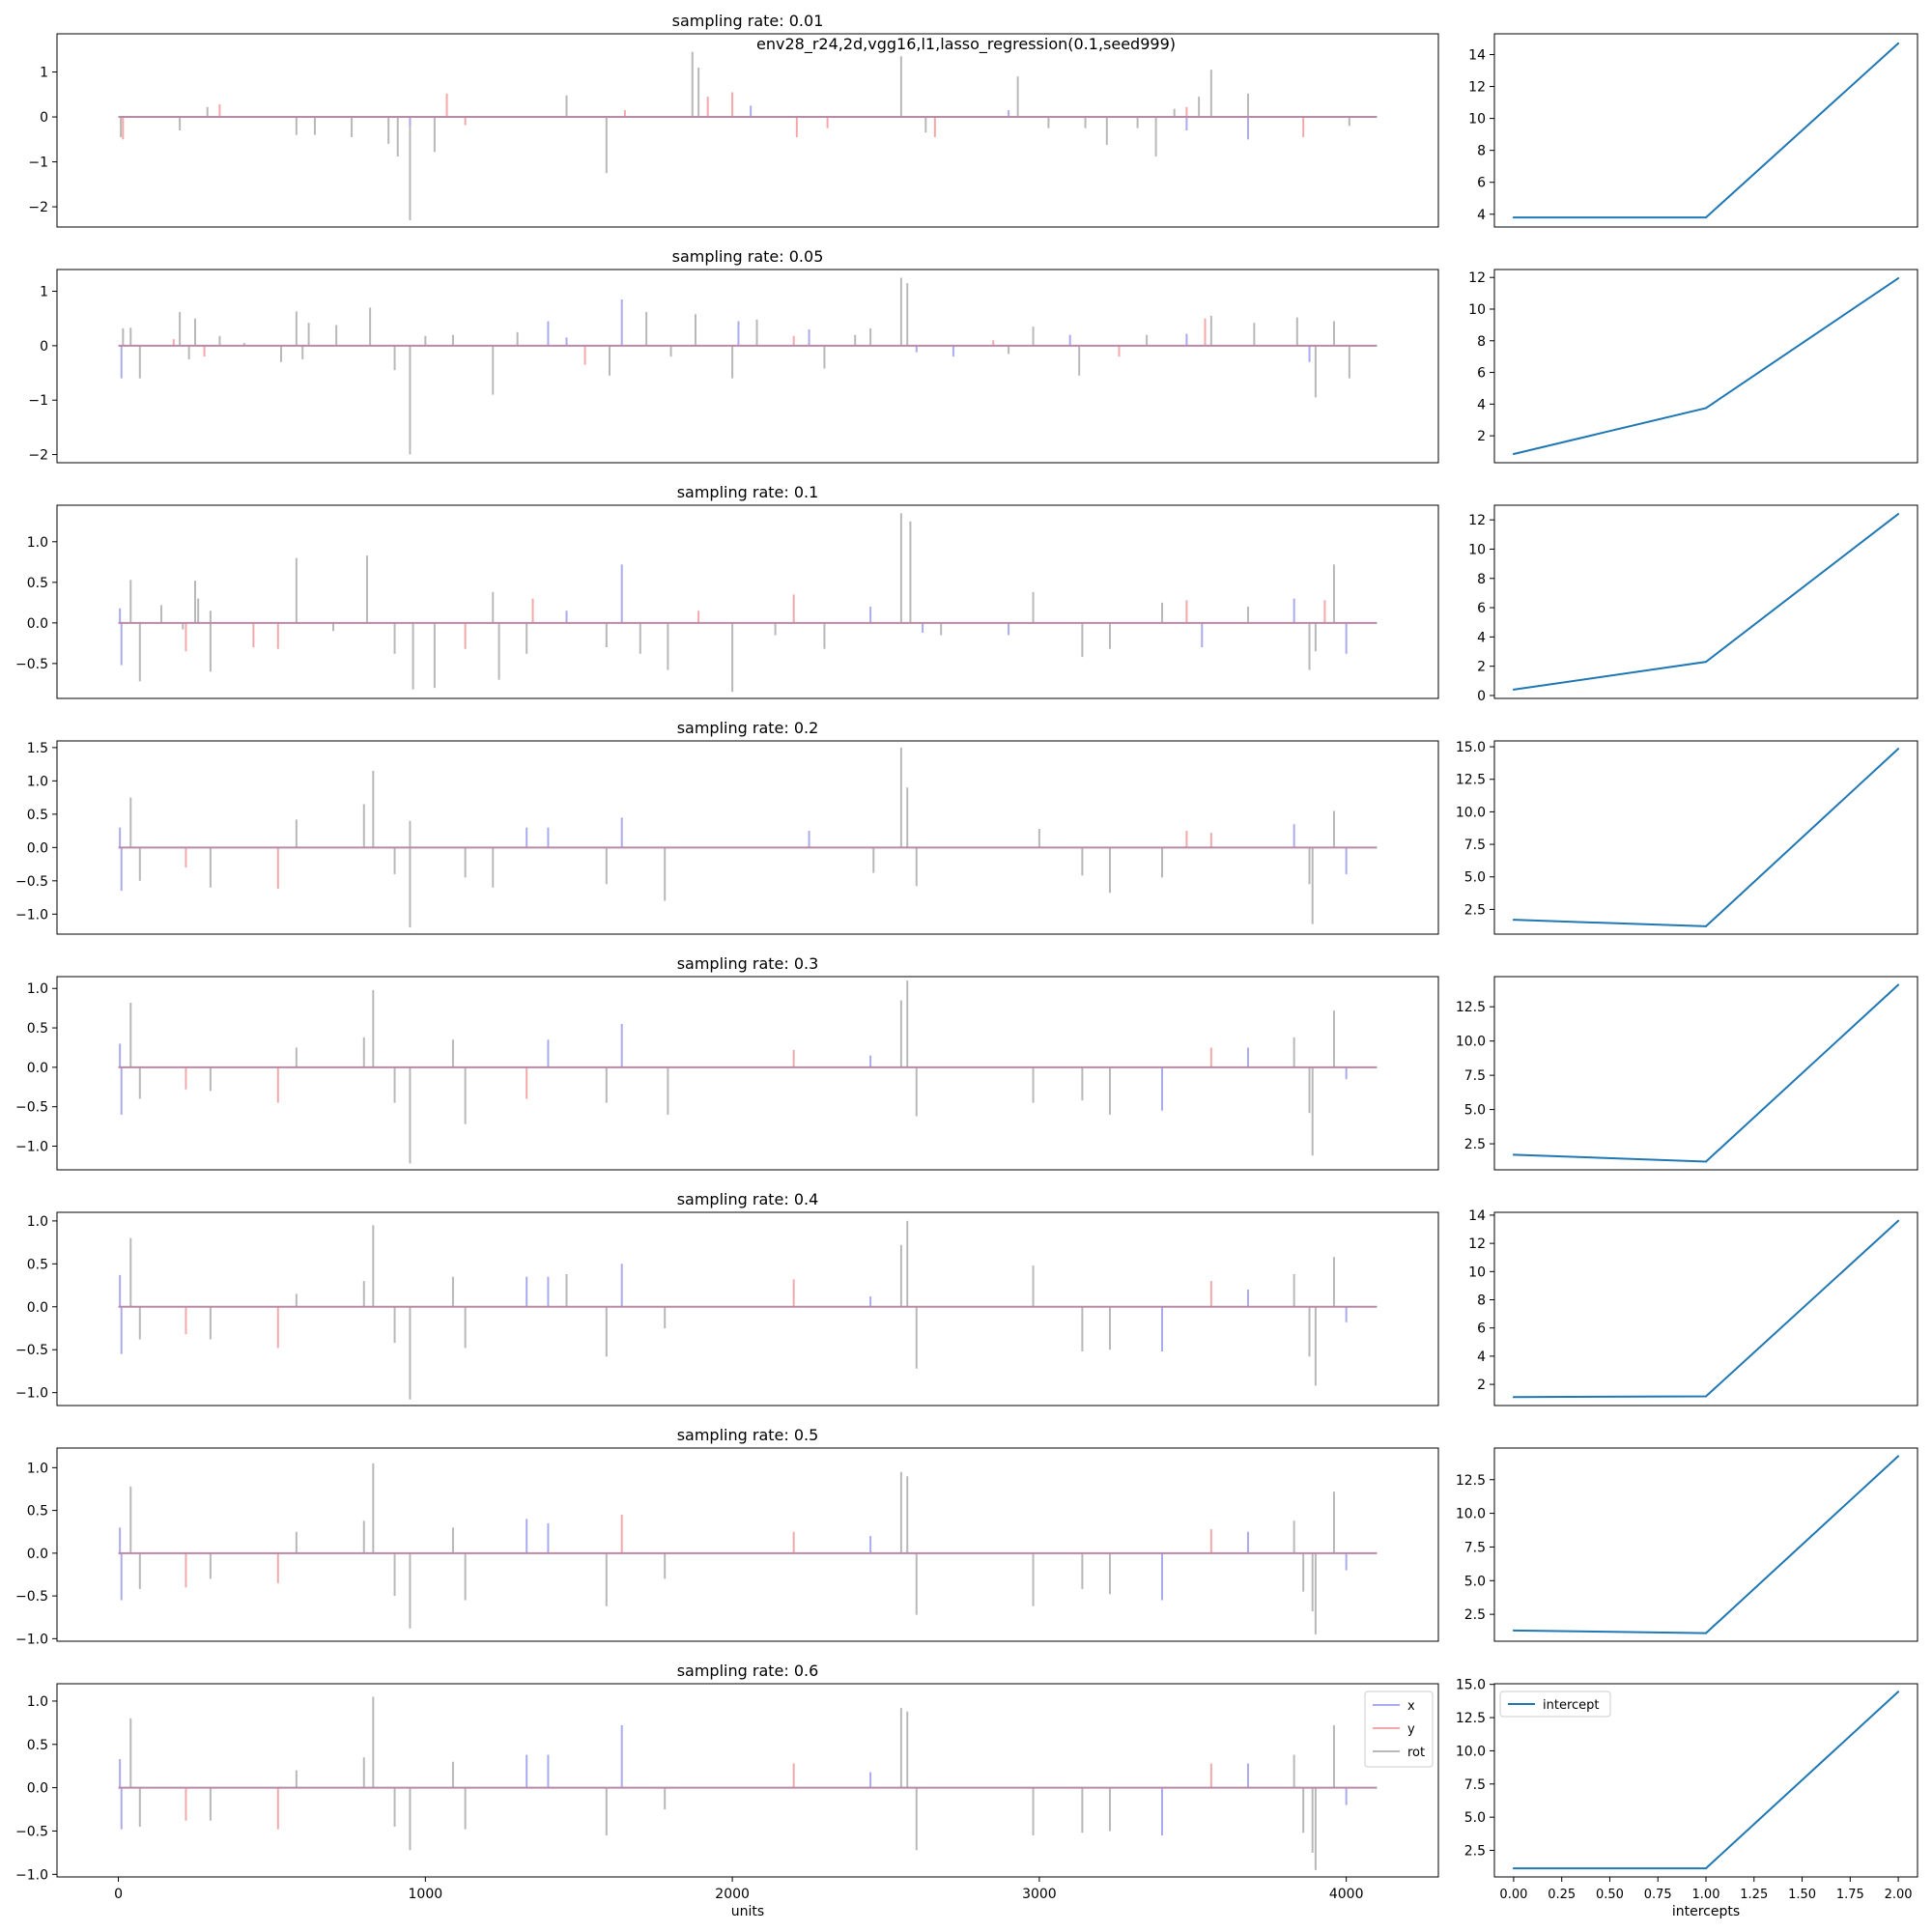  Describe the element at coordinates (1850, 1895) in the screenshot. I see `x-tick-label: 1.75` at that location.